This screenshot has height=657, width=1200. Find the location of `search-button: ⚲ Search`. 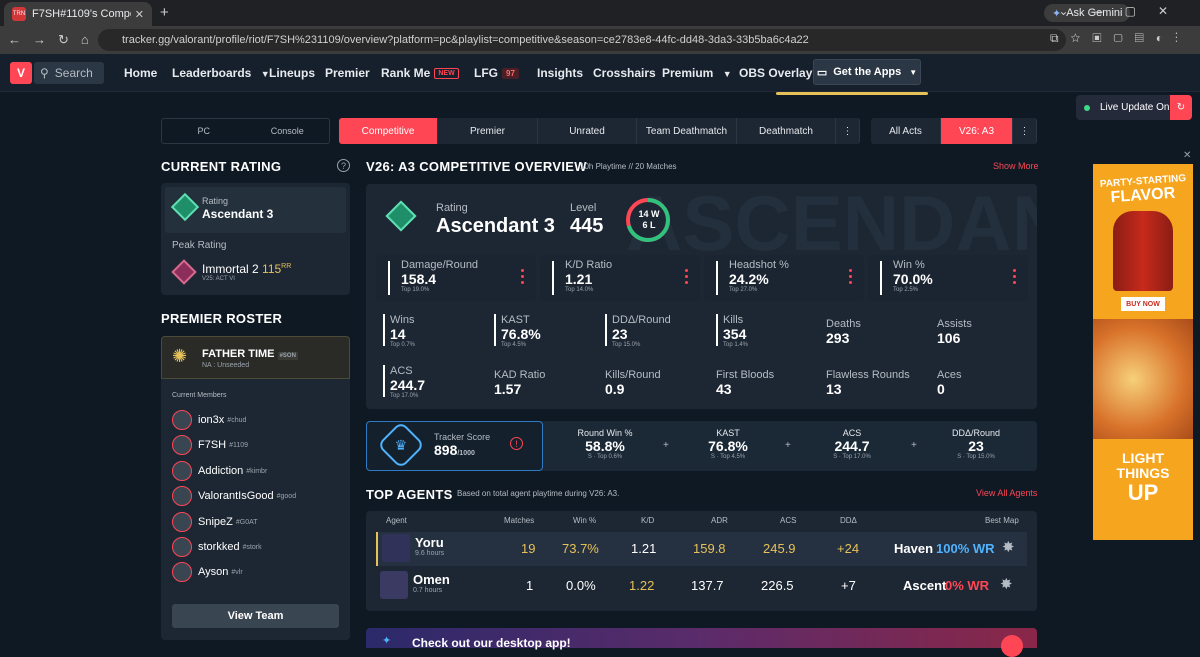

search-button: ⚲ Search is located at coordinates (69, 73).